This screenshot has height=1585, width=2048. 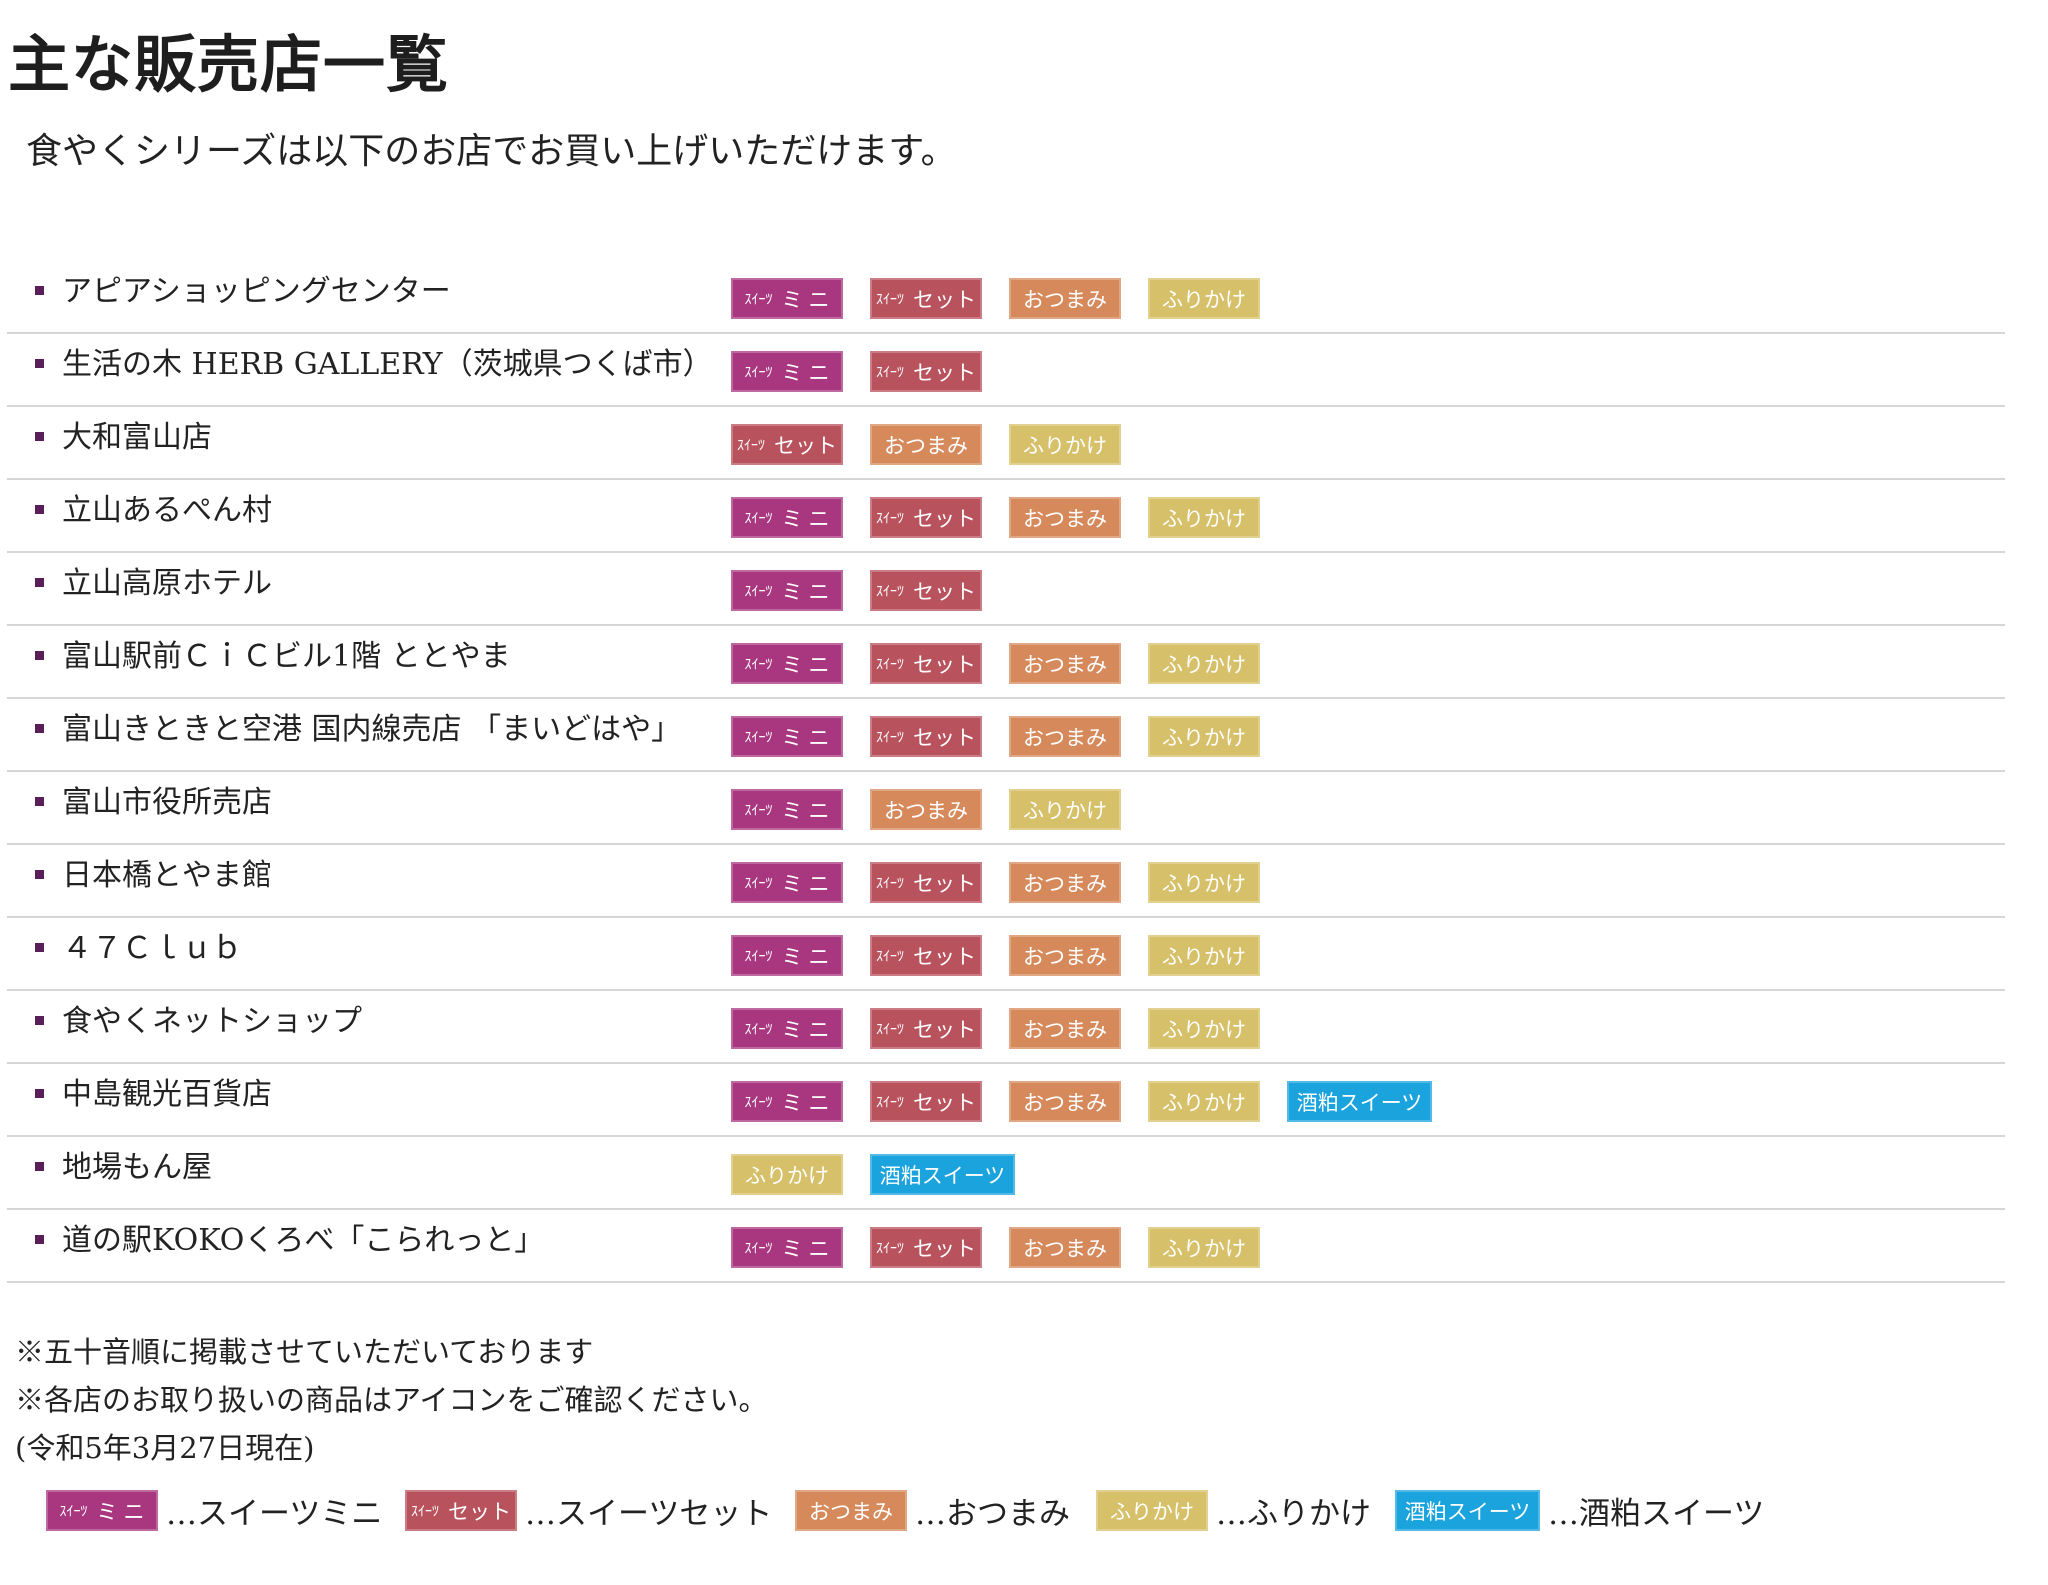 What do you see at coordinates (1006, 443) in the screenshot?
I see `store-row: 大和富山店 ｽｲｰﾂ セット おつまみ ふりかけ` at bounding box center [1006, 443].